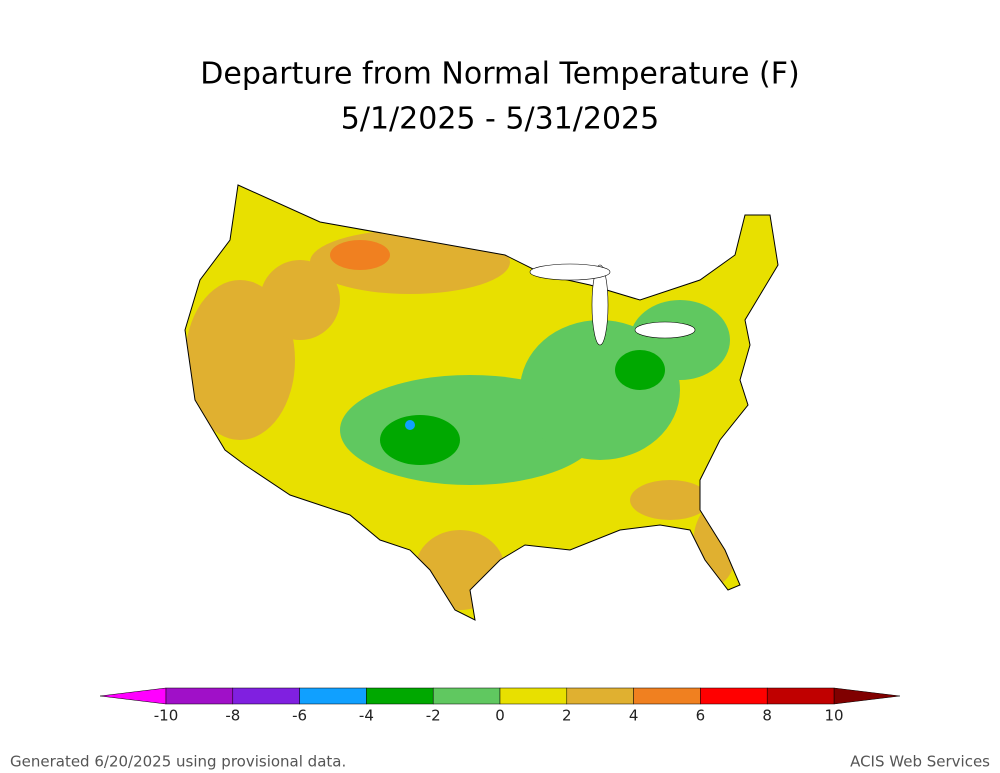 The height and width of the screenshot is (773, 1000). Describe the element at coordinates (567, 716) in the screenshot. I see `tick-label: 2` at that location.